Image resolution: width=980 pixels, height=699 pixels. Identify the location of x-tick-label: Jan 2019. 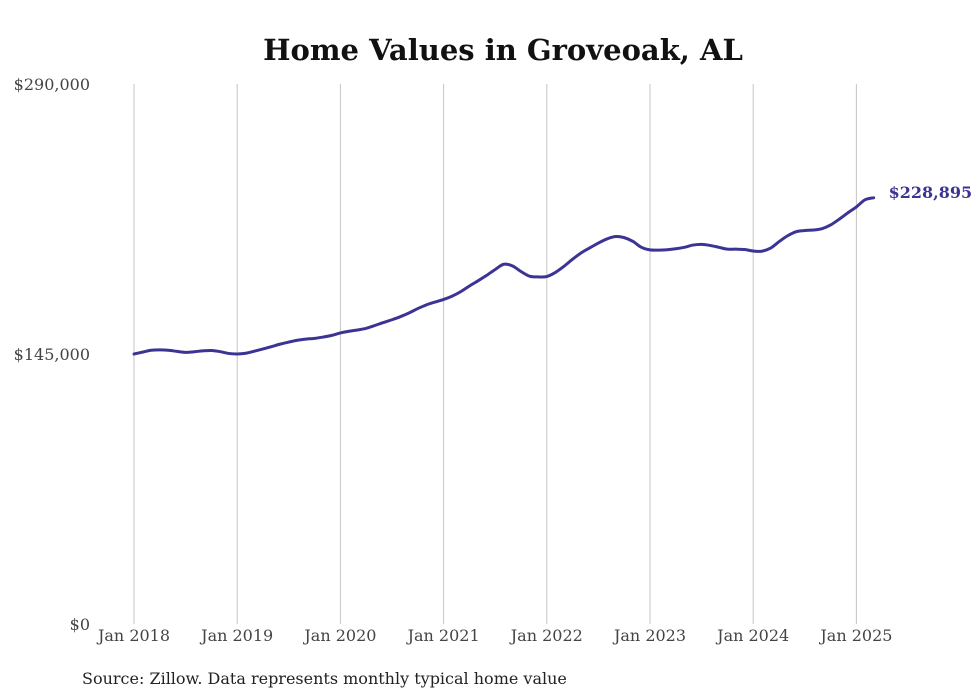
(236, 635).